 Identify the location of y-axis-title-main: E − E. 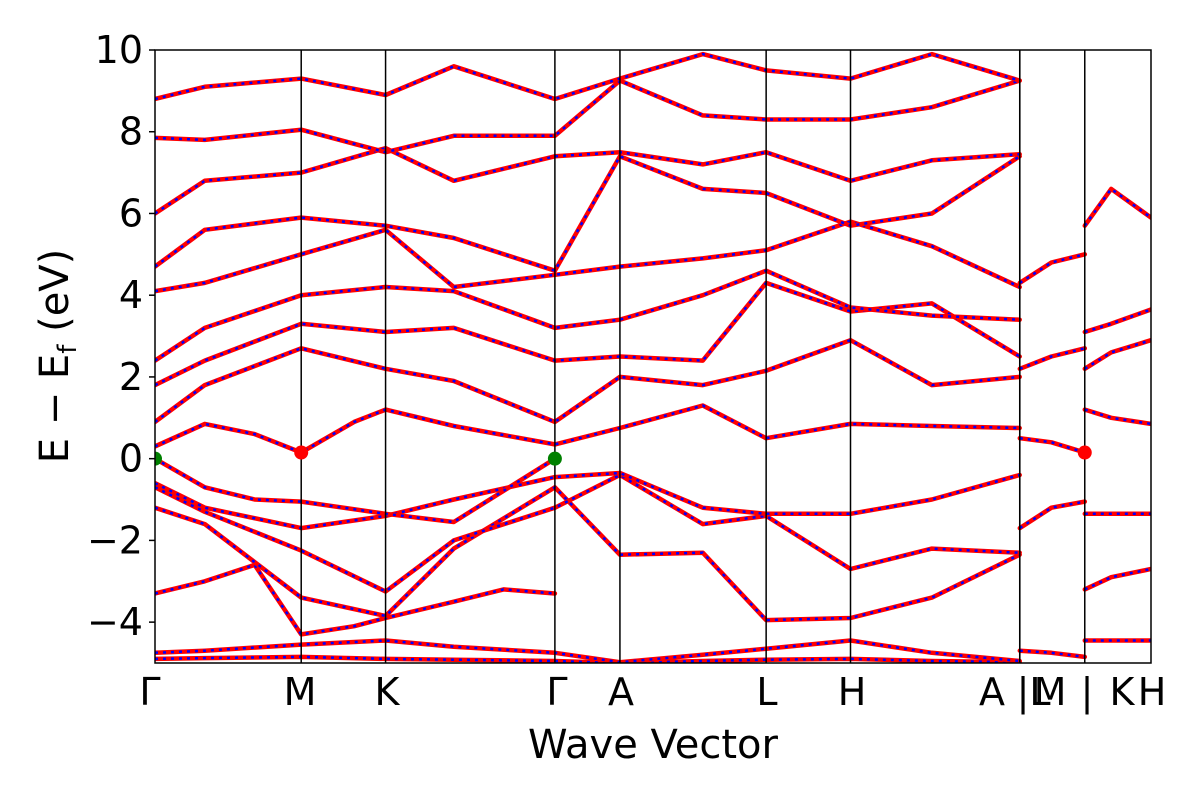
(55, 409).